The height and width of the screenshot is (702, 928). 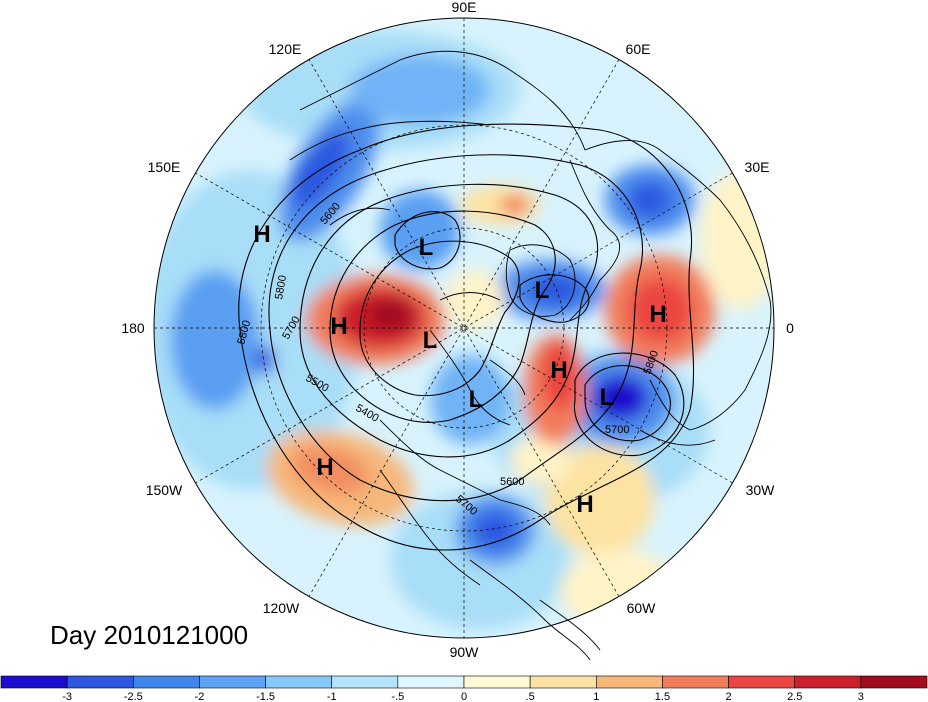 I want to click on lon-label-60w: 60W, so click(x=642, y=608).